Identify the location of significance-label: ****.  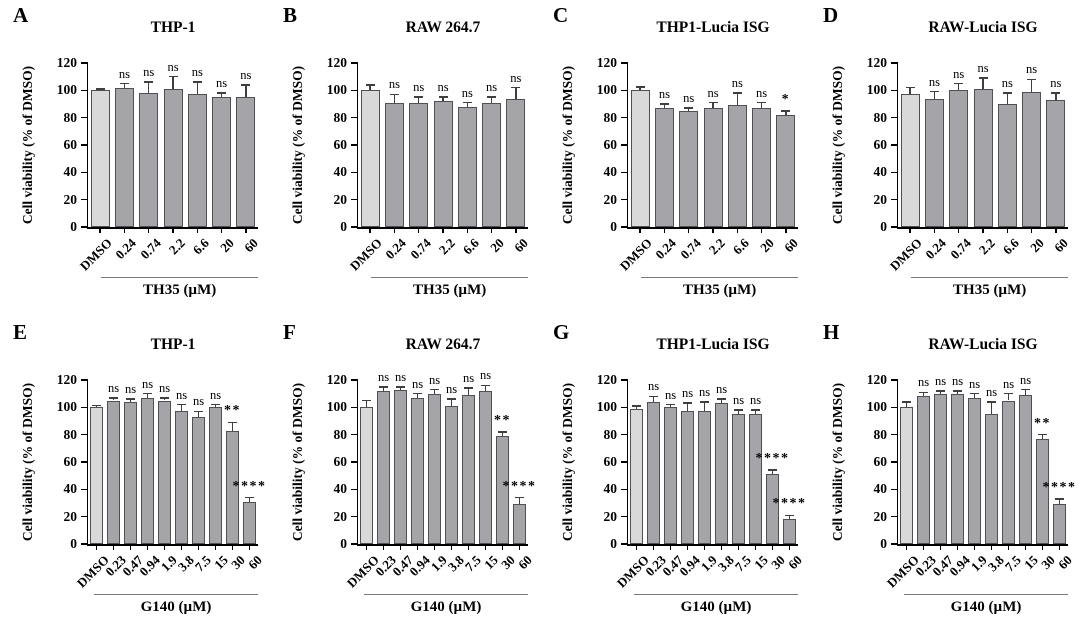
(789, 504).